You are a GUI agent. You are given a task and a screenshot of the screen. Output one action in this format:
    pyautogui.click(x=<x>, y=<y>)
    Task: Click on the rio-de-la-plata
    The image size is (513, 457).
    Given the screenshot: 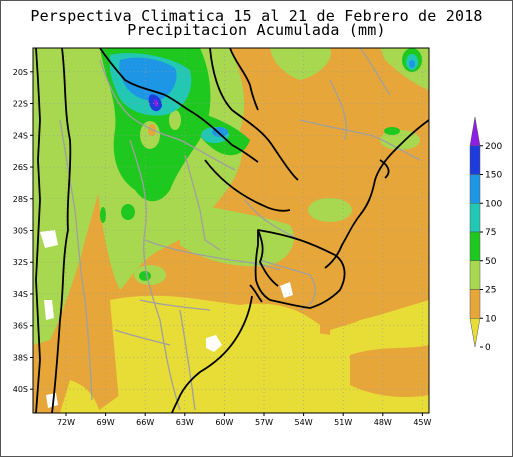 What is the action you would take?
    pyautogui.click(x=256, y=293)
    